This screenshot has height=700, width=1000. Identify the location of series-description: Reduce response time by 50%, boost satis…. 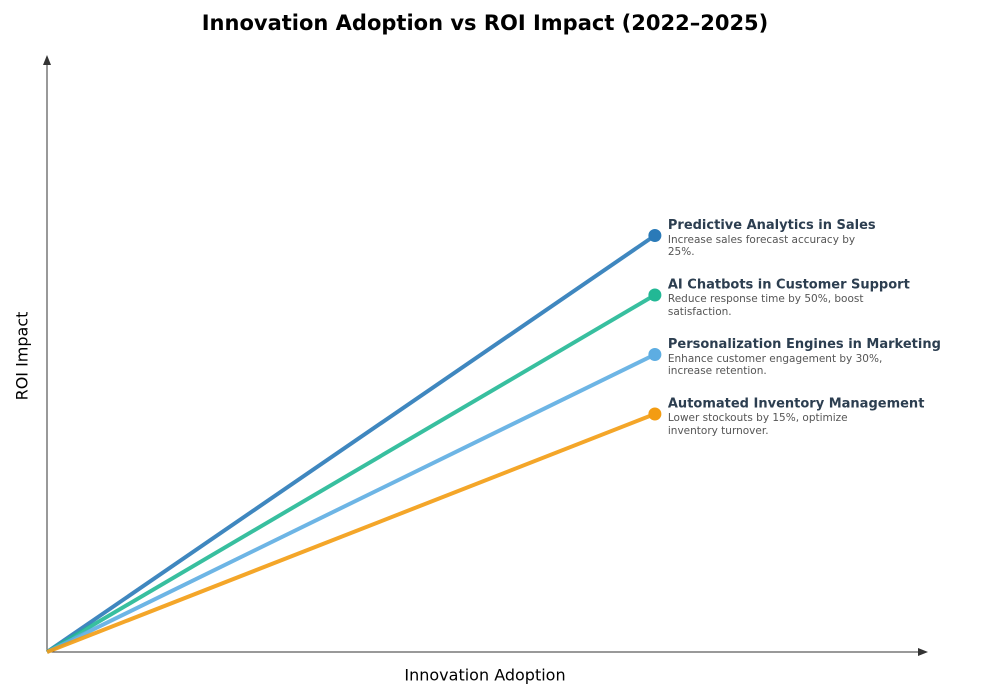
(765, 305).